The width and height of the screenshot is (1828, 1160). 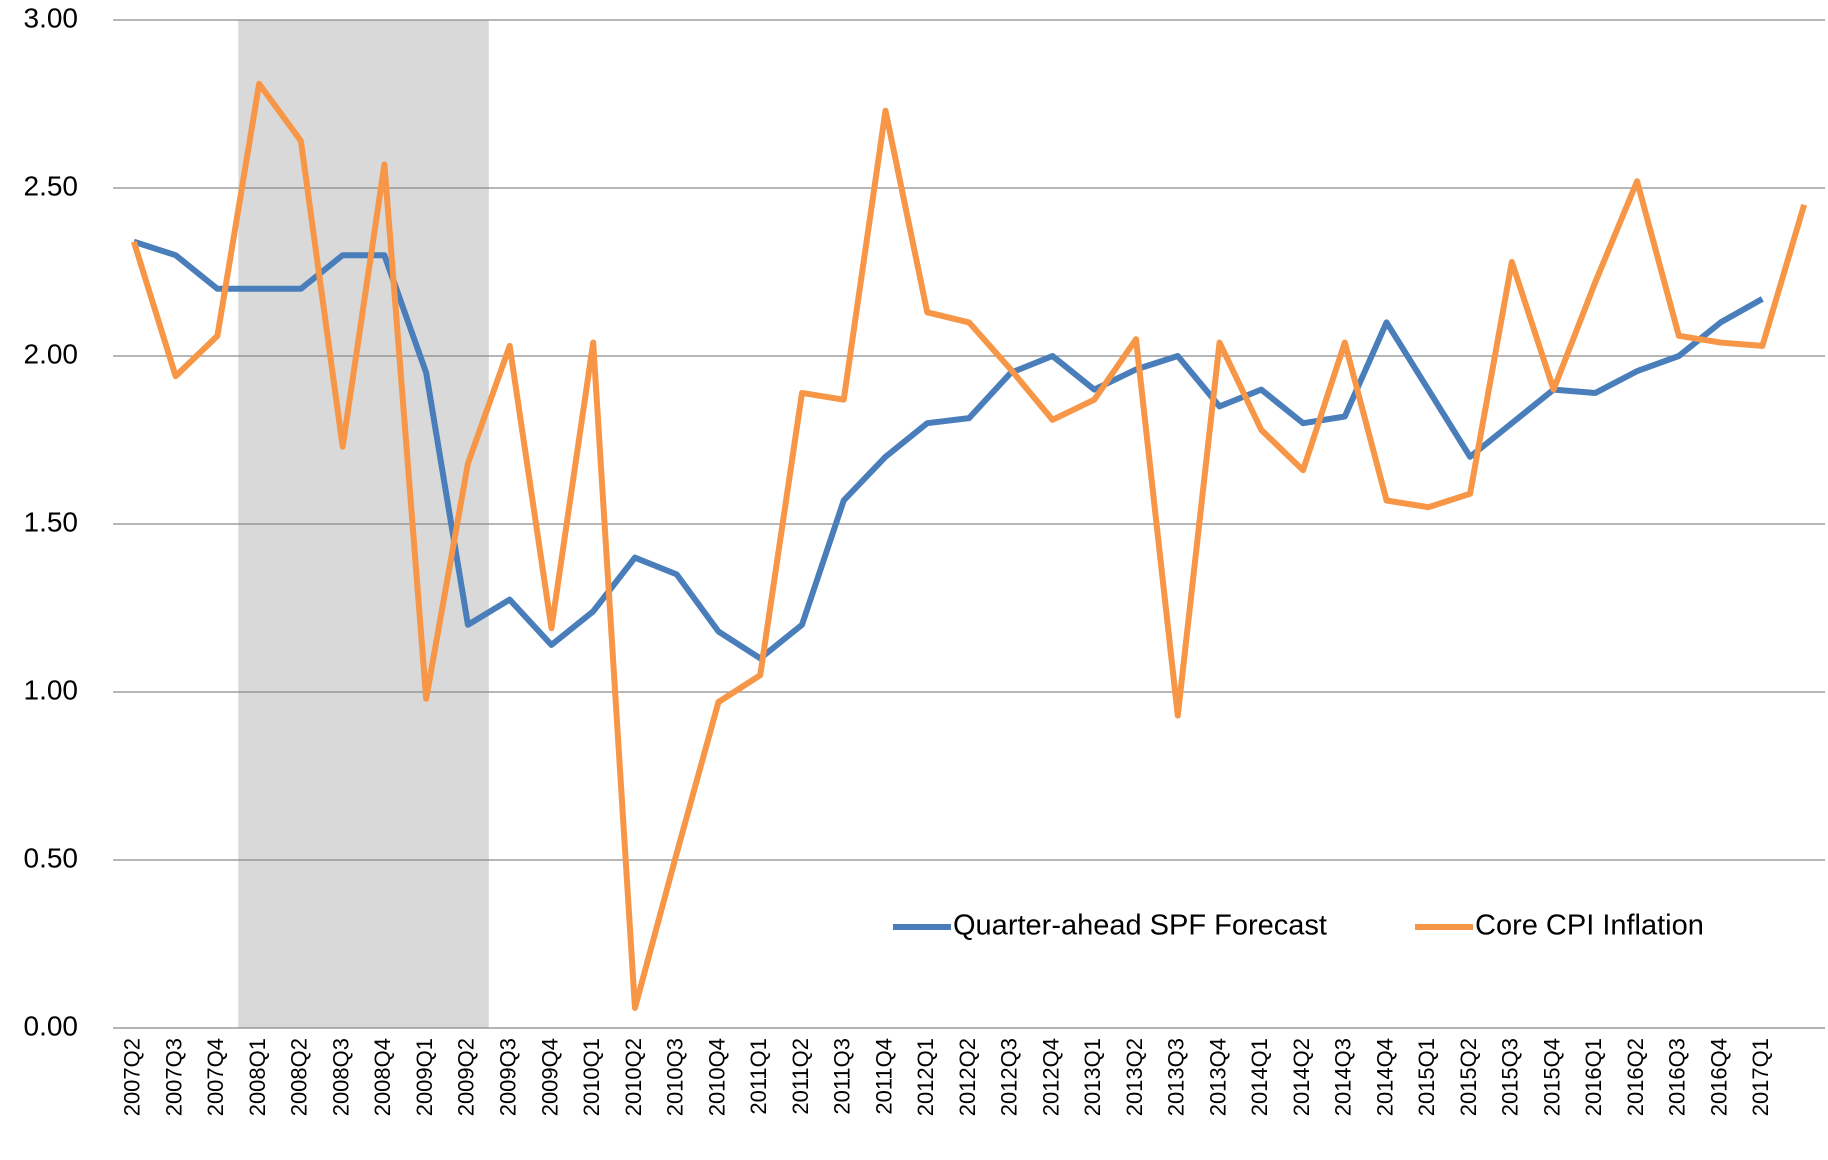 I want to click on x-tick-label: 2012Q4, so click(x=1050, y=1077).